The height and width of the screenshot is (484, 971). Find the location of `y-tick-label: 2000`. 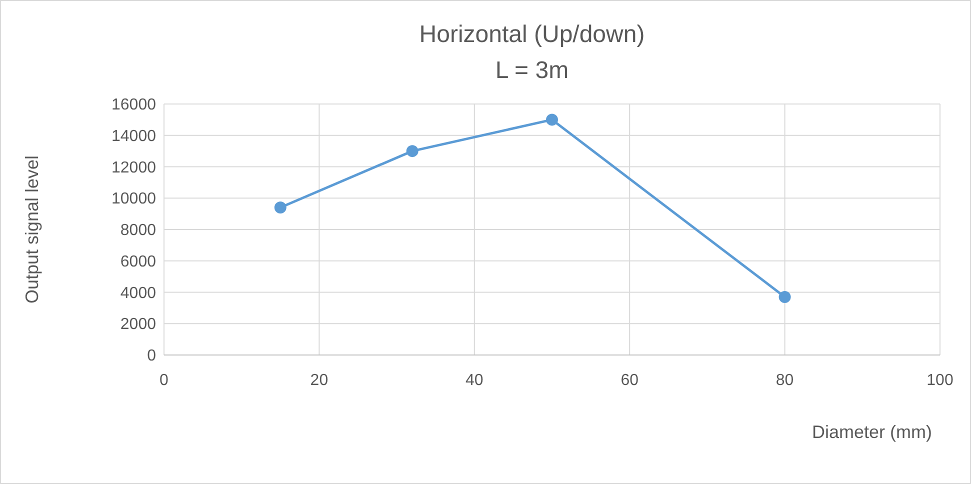

y-tick-label: 2000 is located at coordinates (138, 325).